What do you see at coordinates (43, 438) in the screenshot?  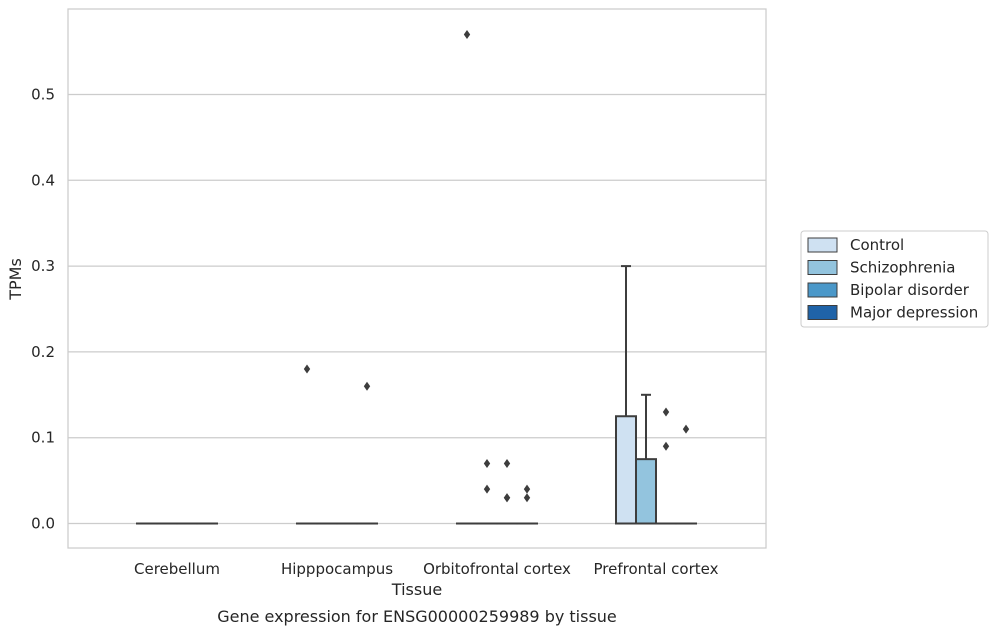 I see `y-tick-label: 0.1` at bounding box center [43, 438].